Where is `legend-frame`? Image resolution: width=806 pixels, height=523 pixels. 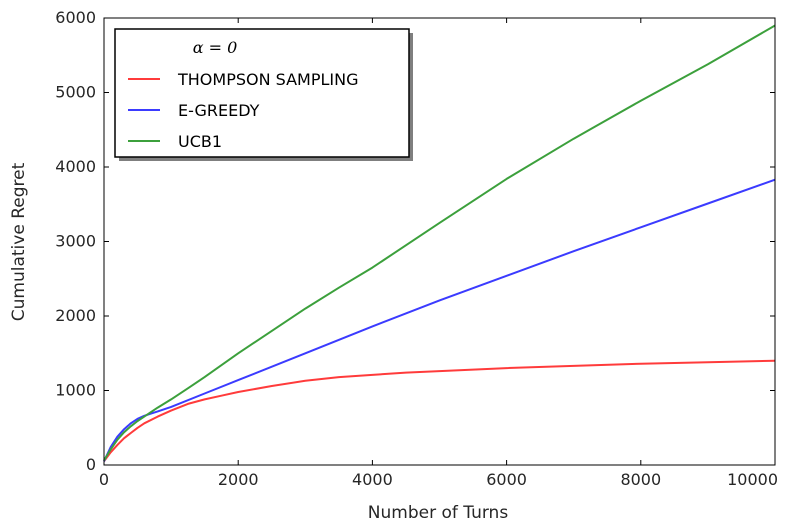
legend-frame is located at coordinates (262, 93).